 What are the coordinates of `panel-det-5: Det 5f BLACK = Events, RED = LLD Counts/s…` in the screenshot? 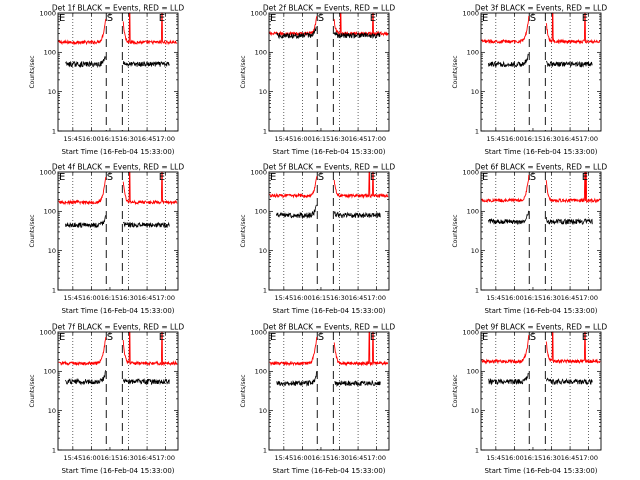 It's located at (317, 239).